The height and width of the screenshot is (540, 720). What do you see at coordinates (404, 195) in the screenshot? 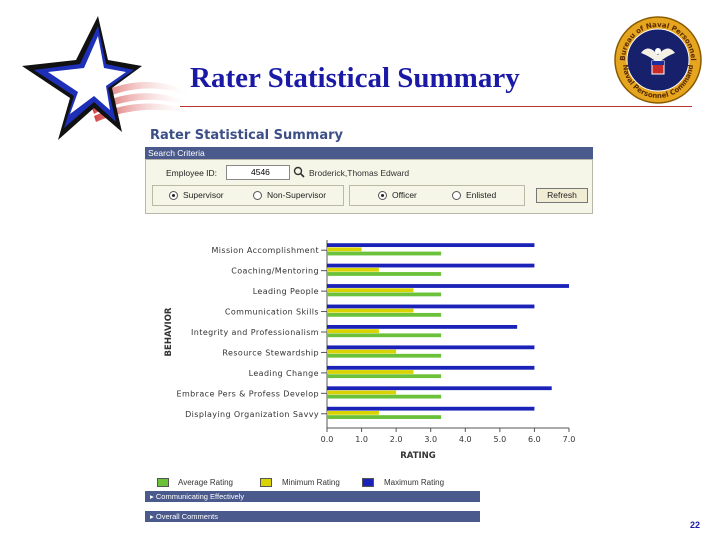
I see `officer-label: Officer` at bounding box center [404, 195].